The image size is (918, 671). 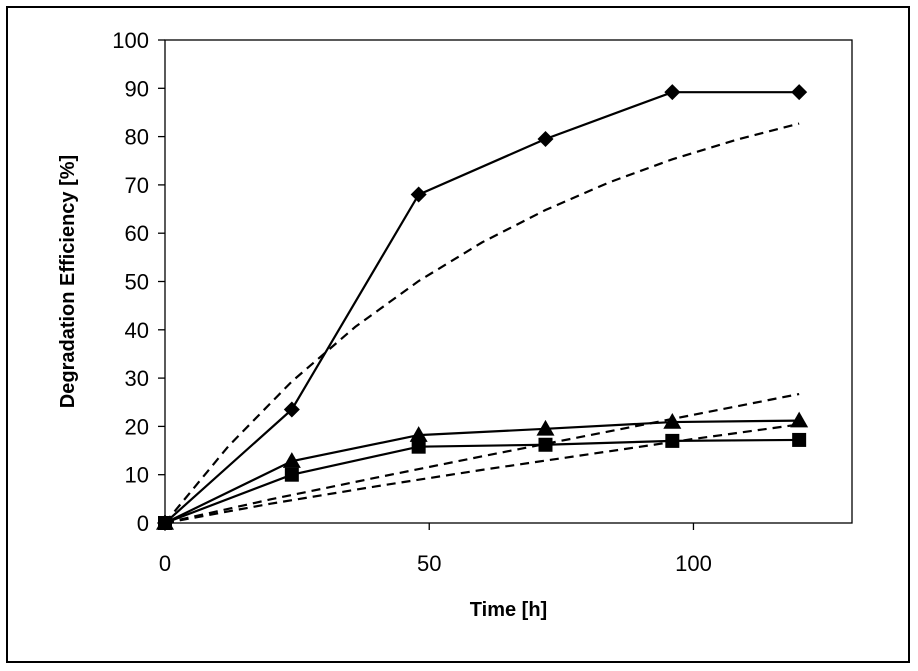 I want to click on y-axis-title: Degradation Efficiency [%], so click(x=68, y=281).